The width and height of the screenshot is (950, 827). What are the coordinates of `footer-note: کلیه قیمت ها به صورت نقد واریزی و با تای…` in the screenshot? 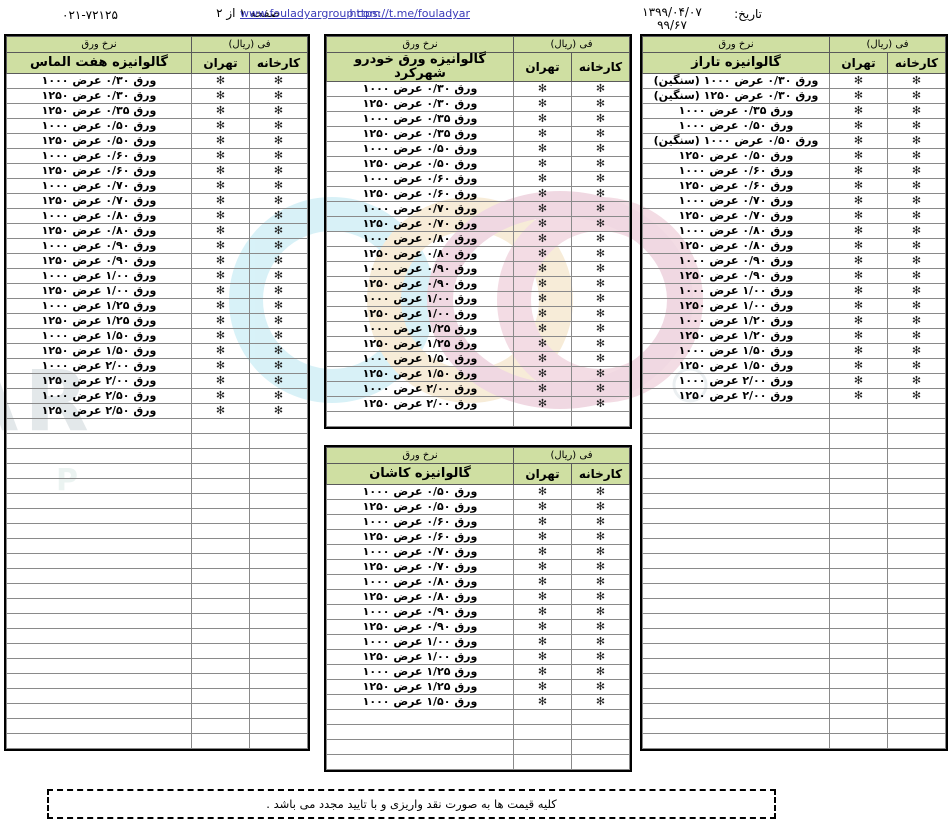 It's located at (411, 804).